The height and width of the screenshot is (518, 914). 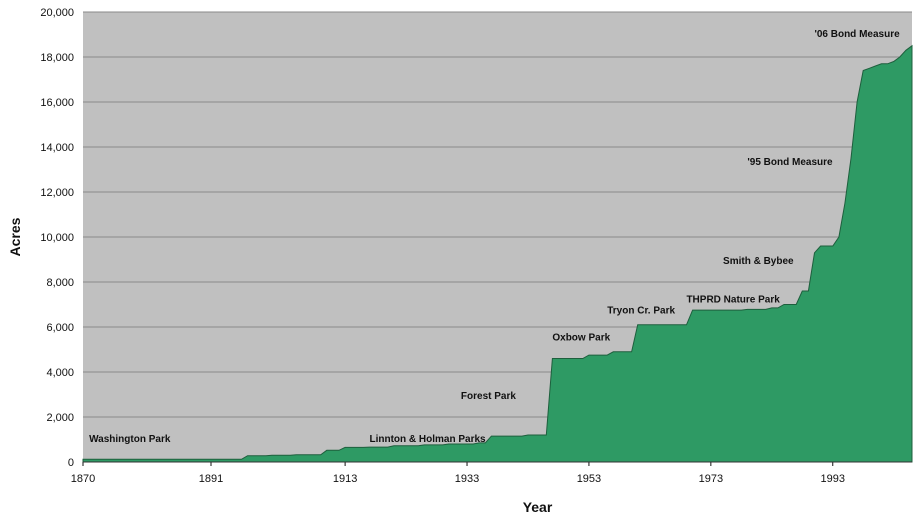 I want to click on y-tick-label: 18,000, so click(x=57, y=58).